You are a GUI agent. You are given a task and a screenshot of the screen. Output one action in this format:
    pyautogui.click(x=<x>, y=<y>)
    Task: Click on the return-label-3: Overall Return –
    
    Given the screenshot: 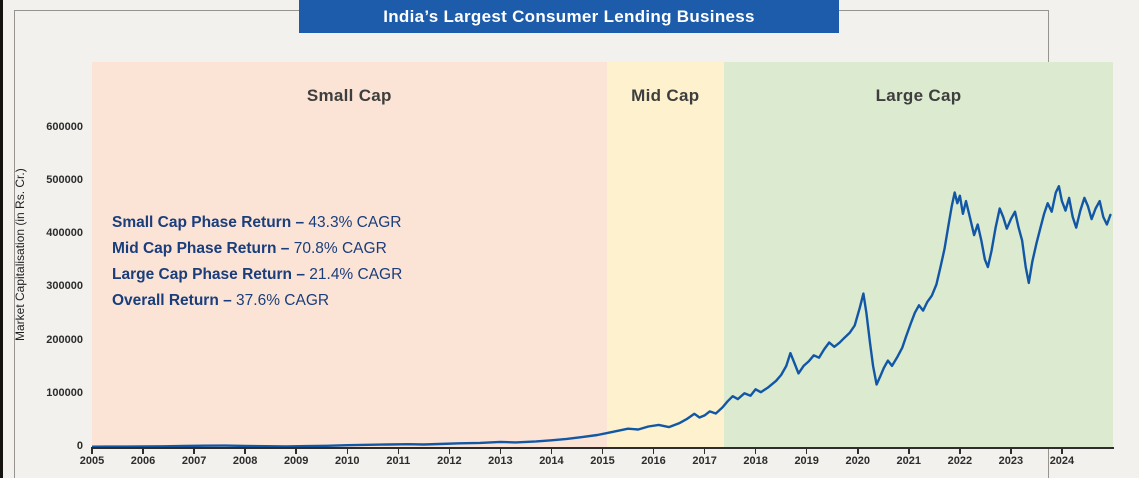 What is the action you would take?
    pyautogui.click(x=174, y=300)
    